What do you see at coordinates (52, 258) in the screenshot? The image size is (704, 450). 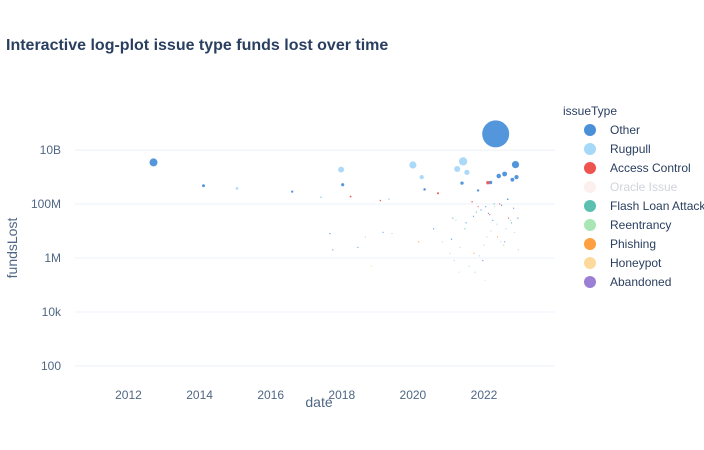 I see `y-tick-label: 1M` at bounding box center [52, 258].